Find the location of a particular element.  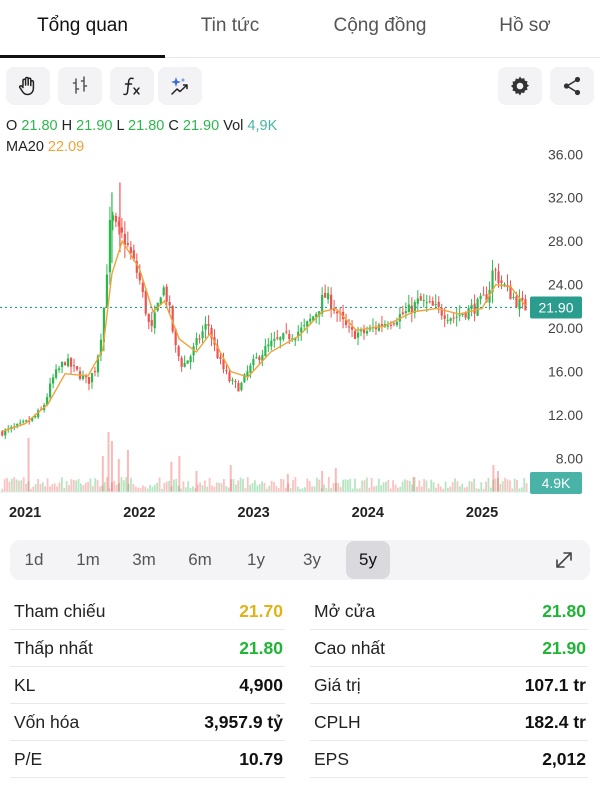

expand-icon is located at coordinates (564, 560).